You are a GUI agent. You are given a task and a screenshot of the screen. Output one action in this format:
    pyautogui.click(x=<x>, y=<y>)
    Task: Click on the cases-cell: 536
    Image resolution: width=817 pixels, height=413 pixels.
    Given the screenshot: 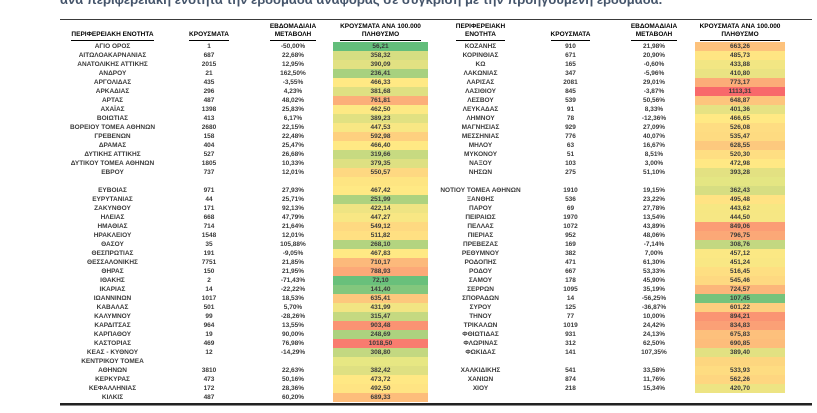 What is the action you would take?
    pyautogui.click(x=570, y=199)
    